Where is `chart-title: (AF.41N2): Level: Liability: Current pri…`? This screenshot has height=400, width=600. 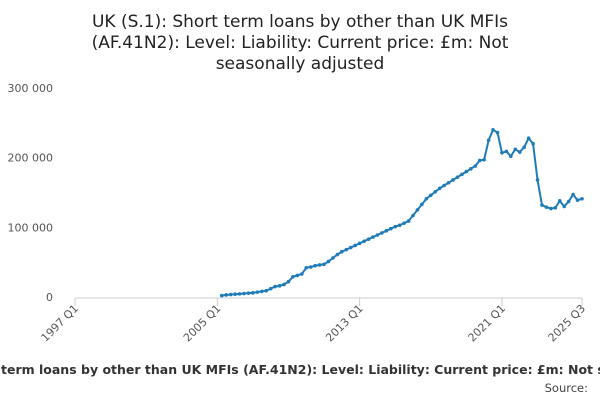 chart-title: (AF.41N2): Level: Liability: Current pri… is located at coordinates (300, 43).